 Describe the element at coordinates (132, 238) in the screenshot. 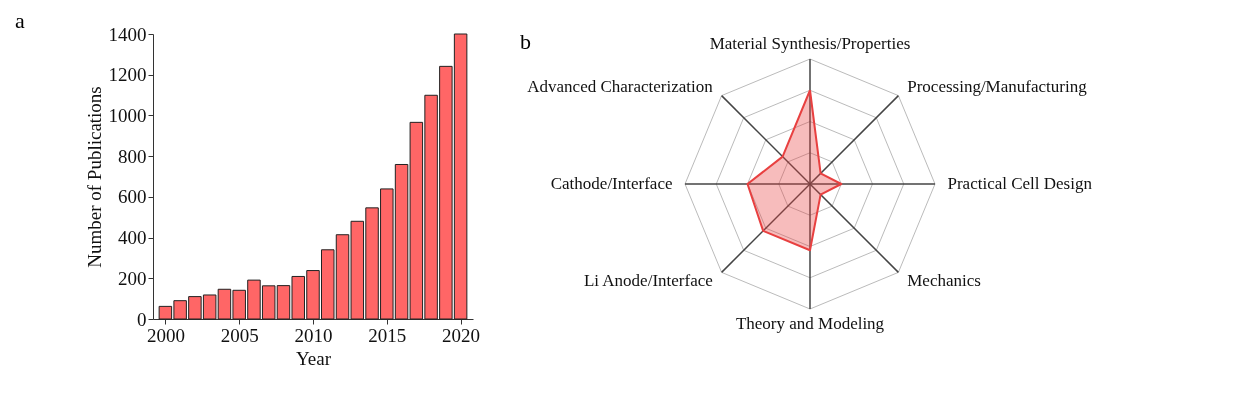

I see `y-tick-label: 400` at that location.